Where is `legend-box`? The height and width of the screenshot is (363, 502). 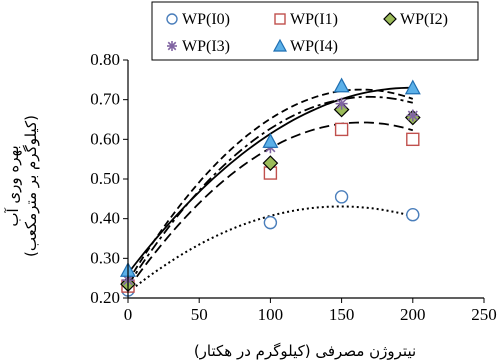 legend-box is located at coordinates (315, 31).